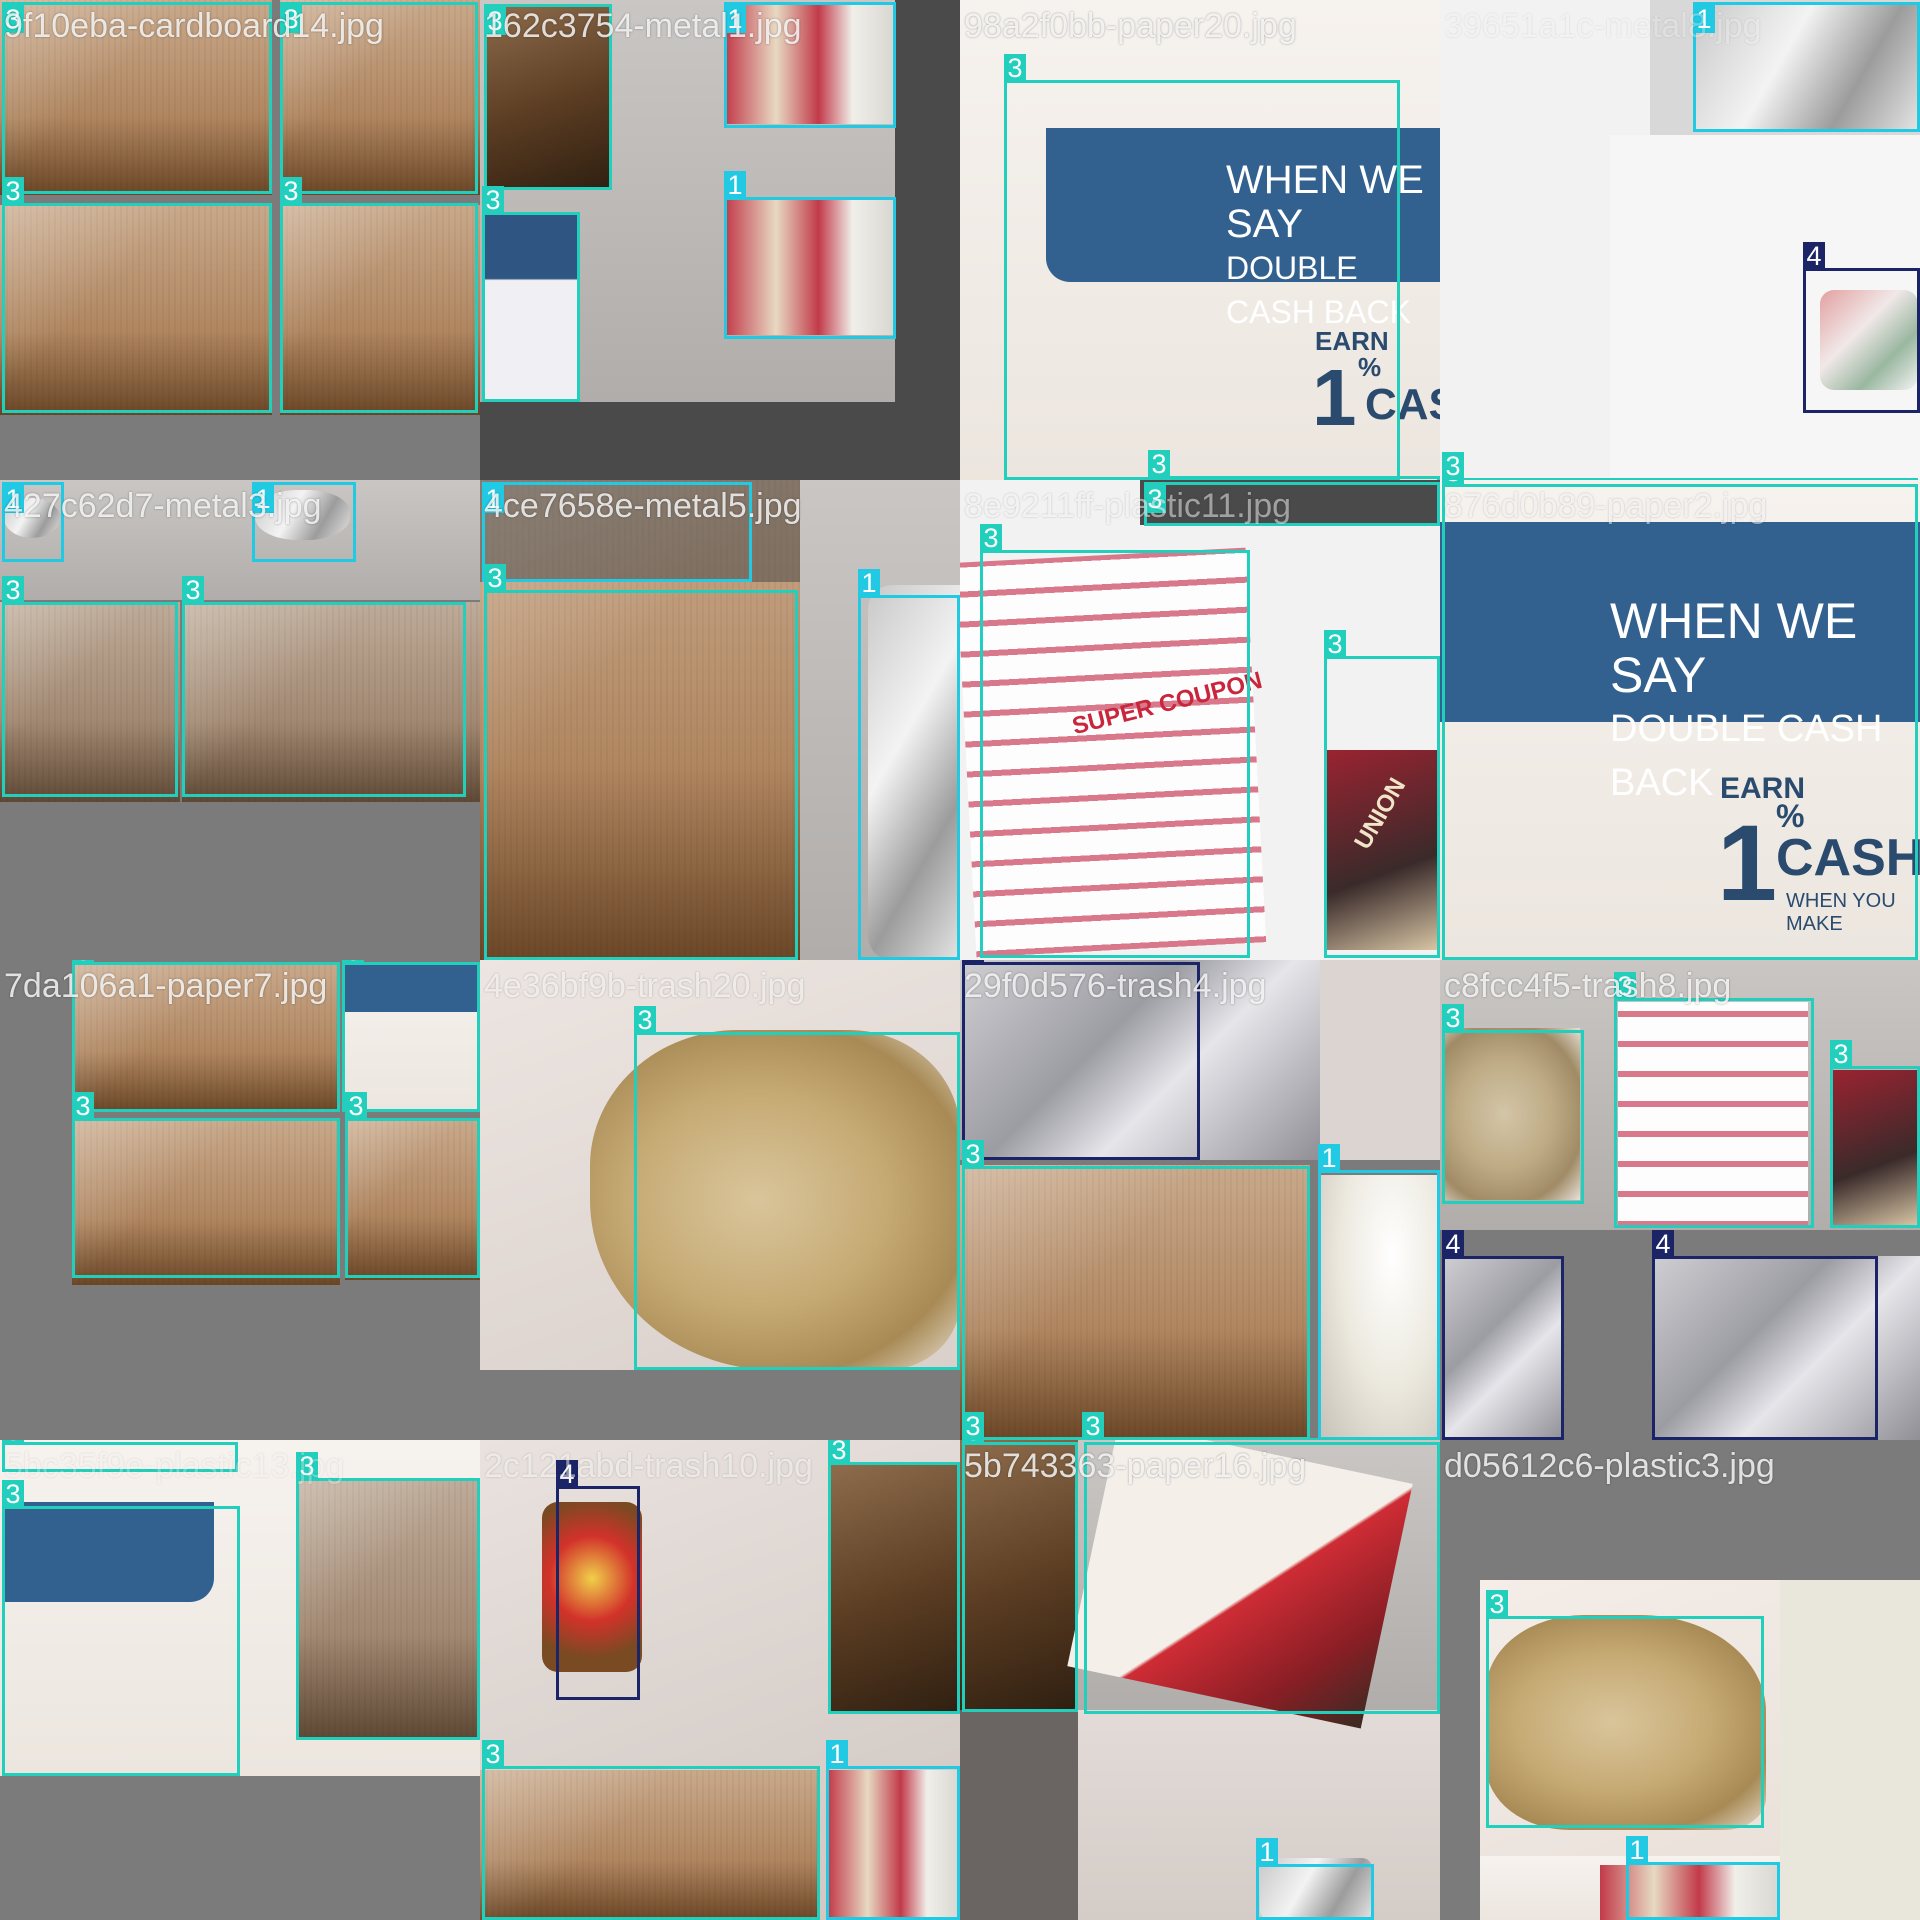 The image size is (1920, 1920). Describe the element at coordinates (720, 240) in the screenshot. I see `tile-metal1: 3 1 3 1 162c3754-metal1.jpg` at that location.